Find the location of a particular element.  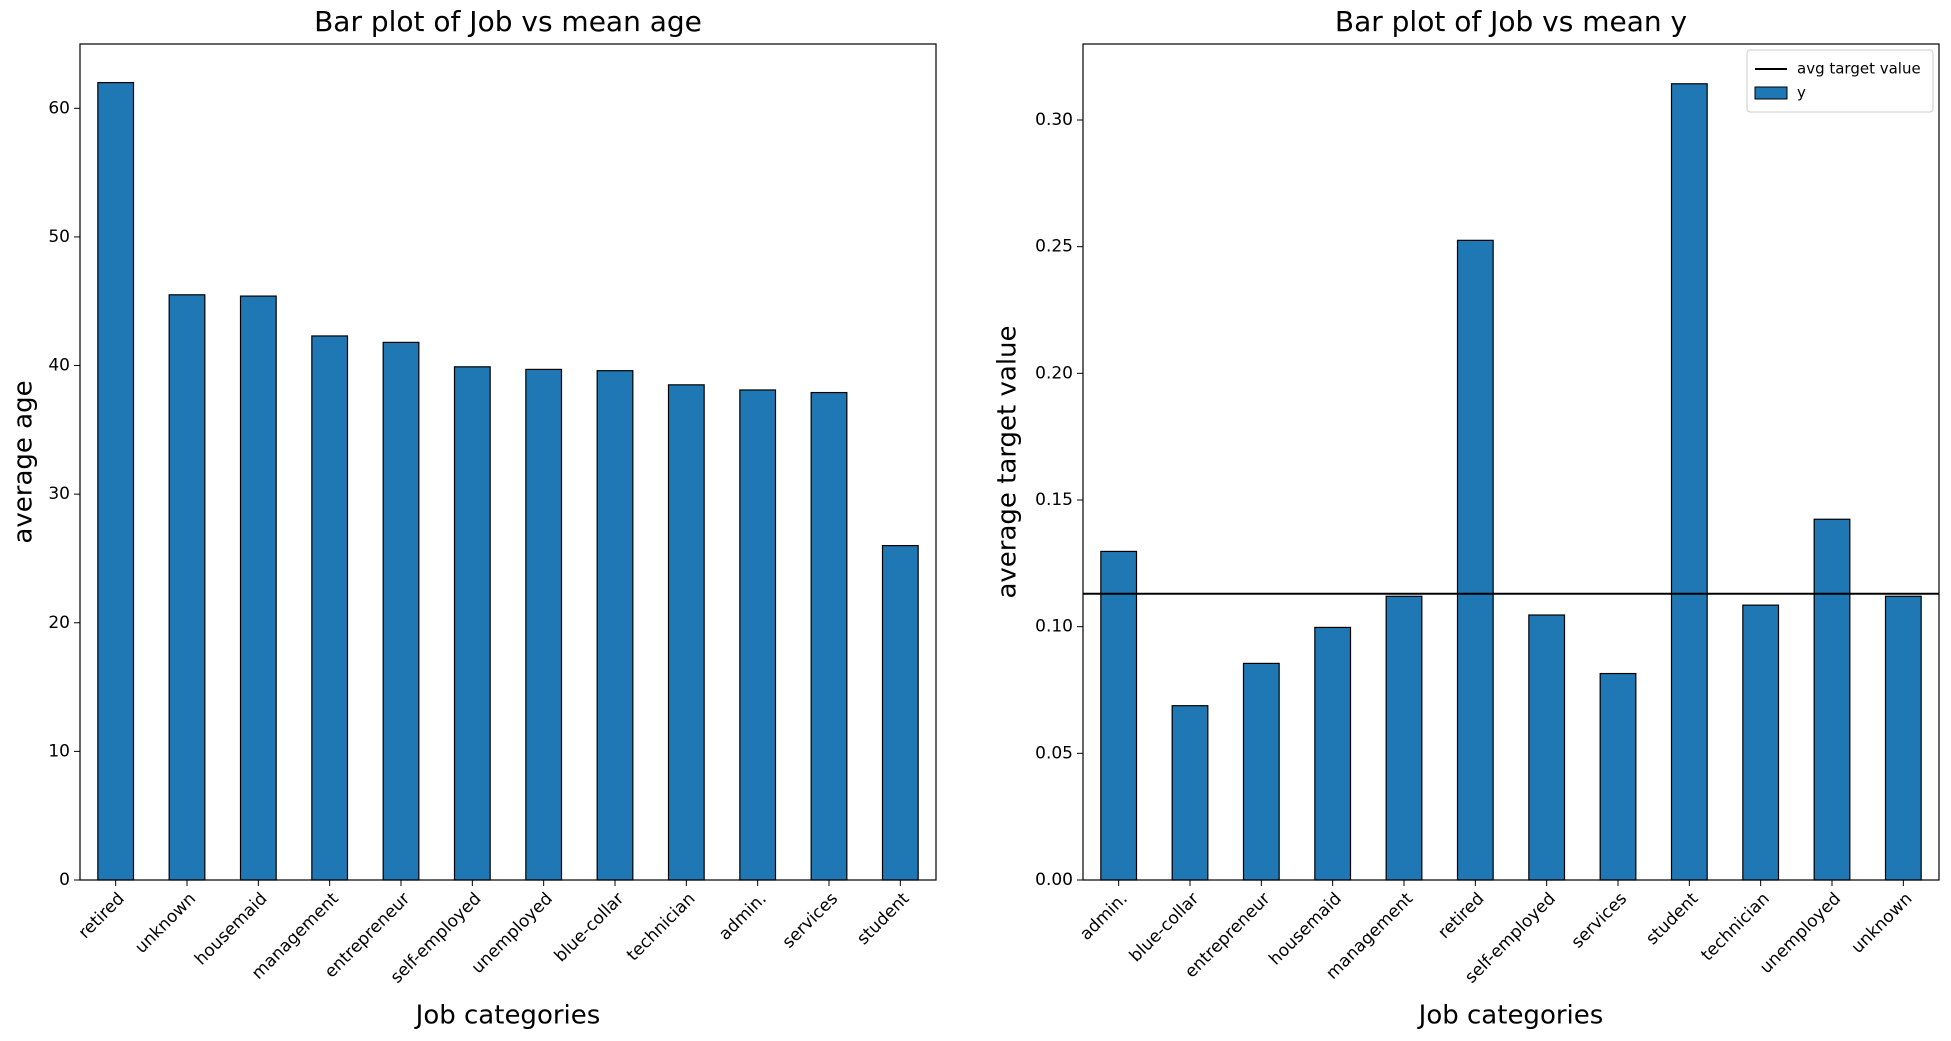

y-tick-label: 0.15 is located at coordinates (1054, 500).